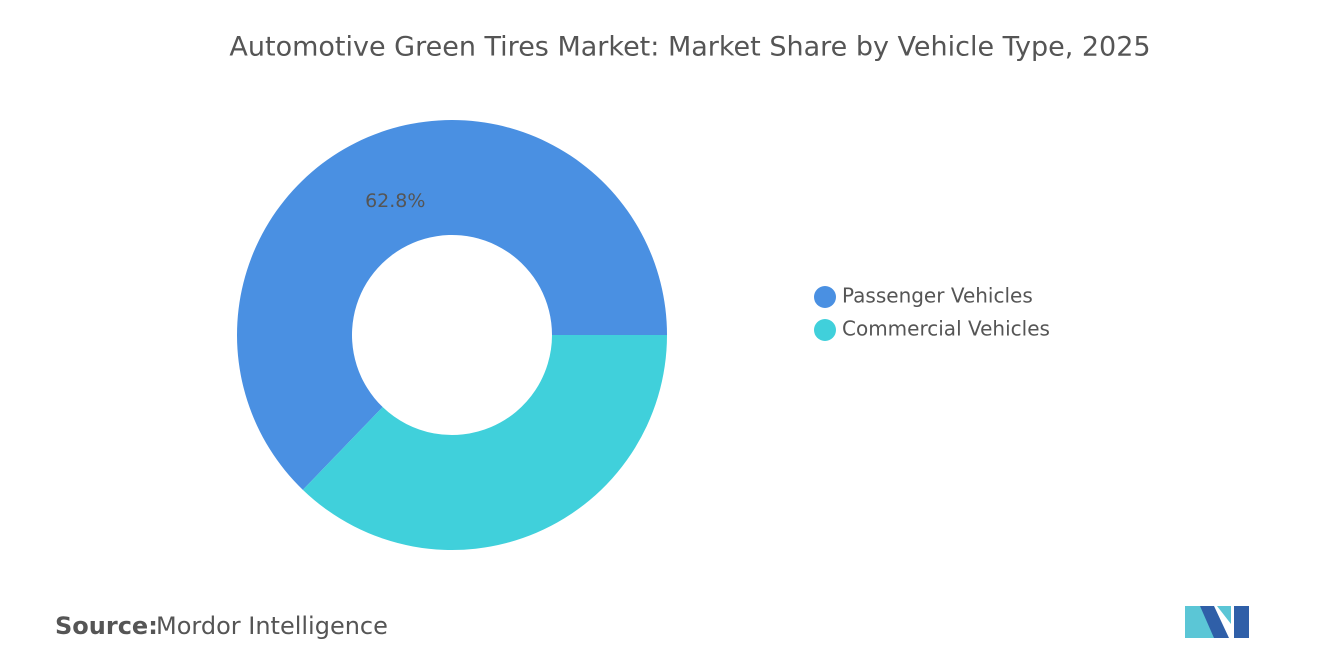 The width and height of the screenshot is (1320, 665). What do you see at coordinates (395, 201) in the screenshot?
I see `data-label: 62.8%` at bounding box center [395, 201].